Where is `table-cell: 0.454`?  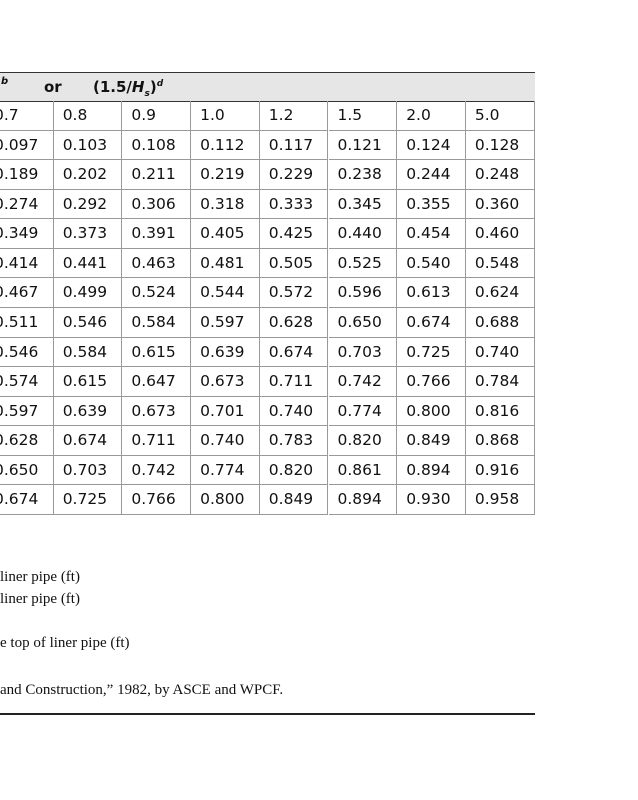 table-cell: 0.454 is located at coordinates (431, 234).